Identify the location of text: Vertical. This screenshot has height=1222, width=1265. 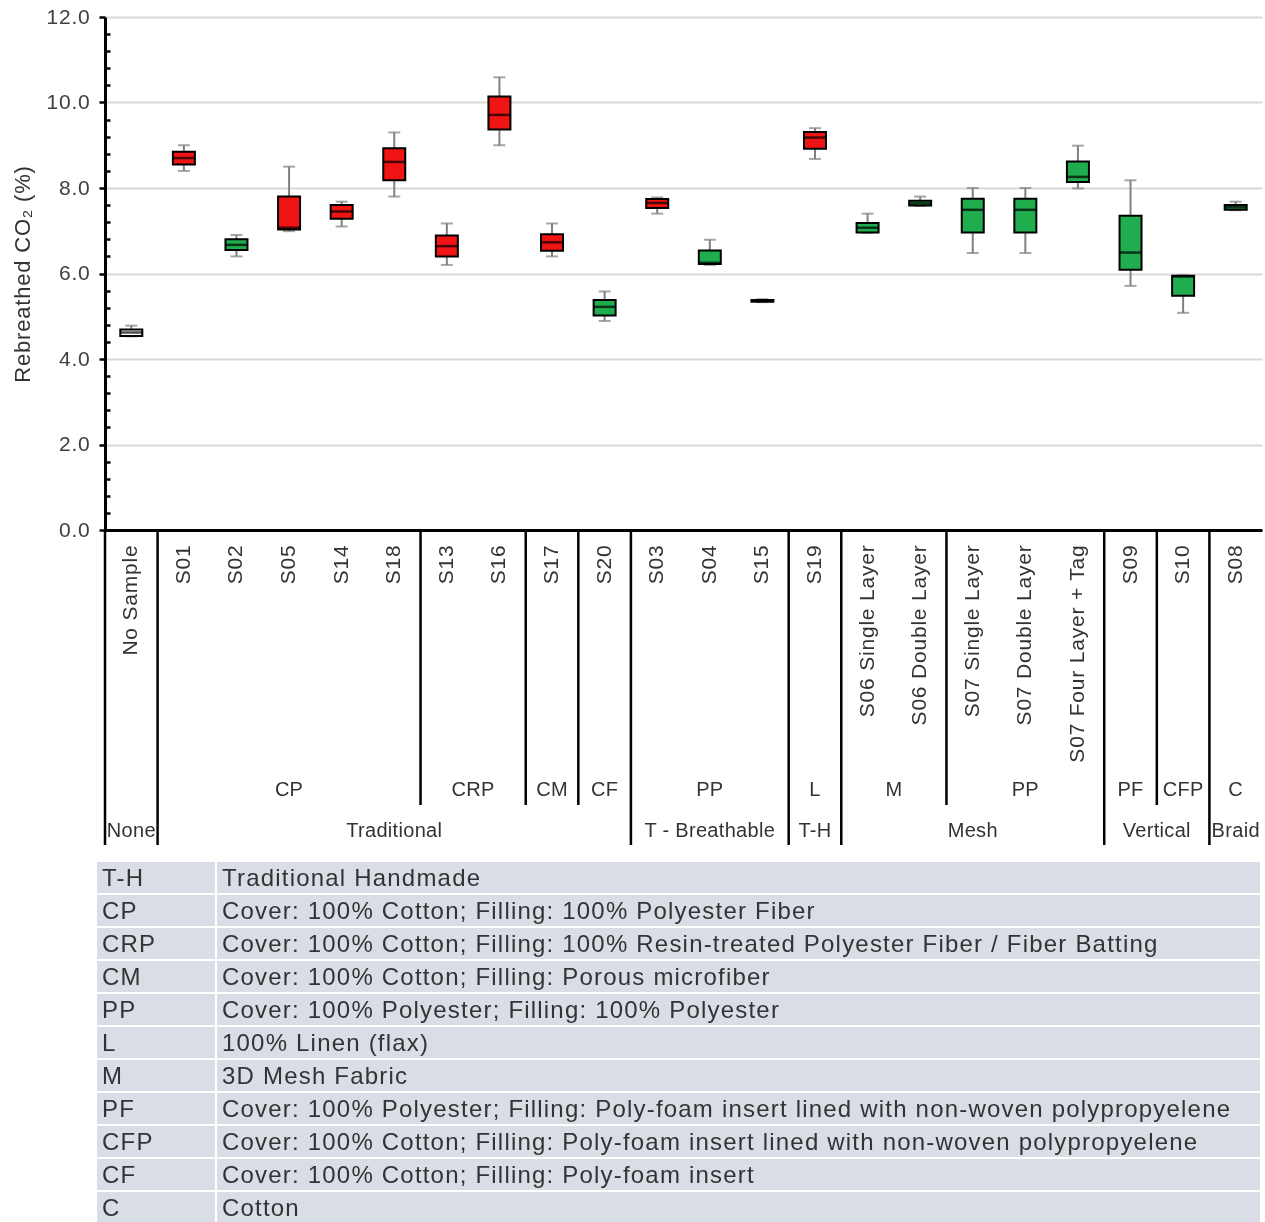
(1156, 830).